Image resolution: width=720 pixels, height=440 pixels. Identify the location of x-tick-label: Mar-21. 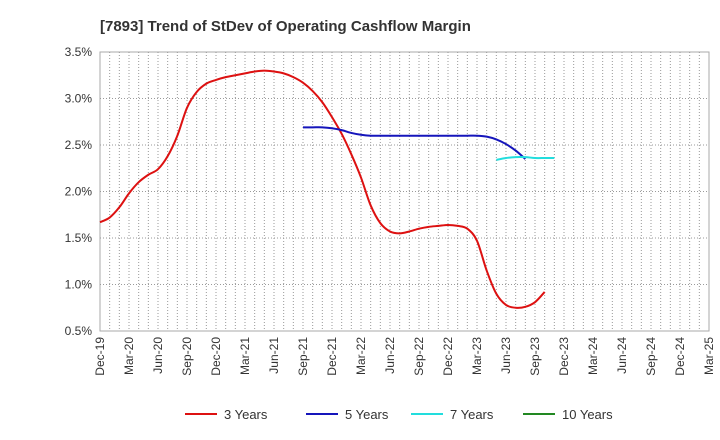
(245, 356).